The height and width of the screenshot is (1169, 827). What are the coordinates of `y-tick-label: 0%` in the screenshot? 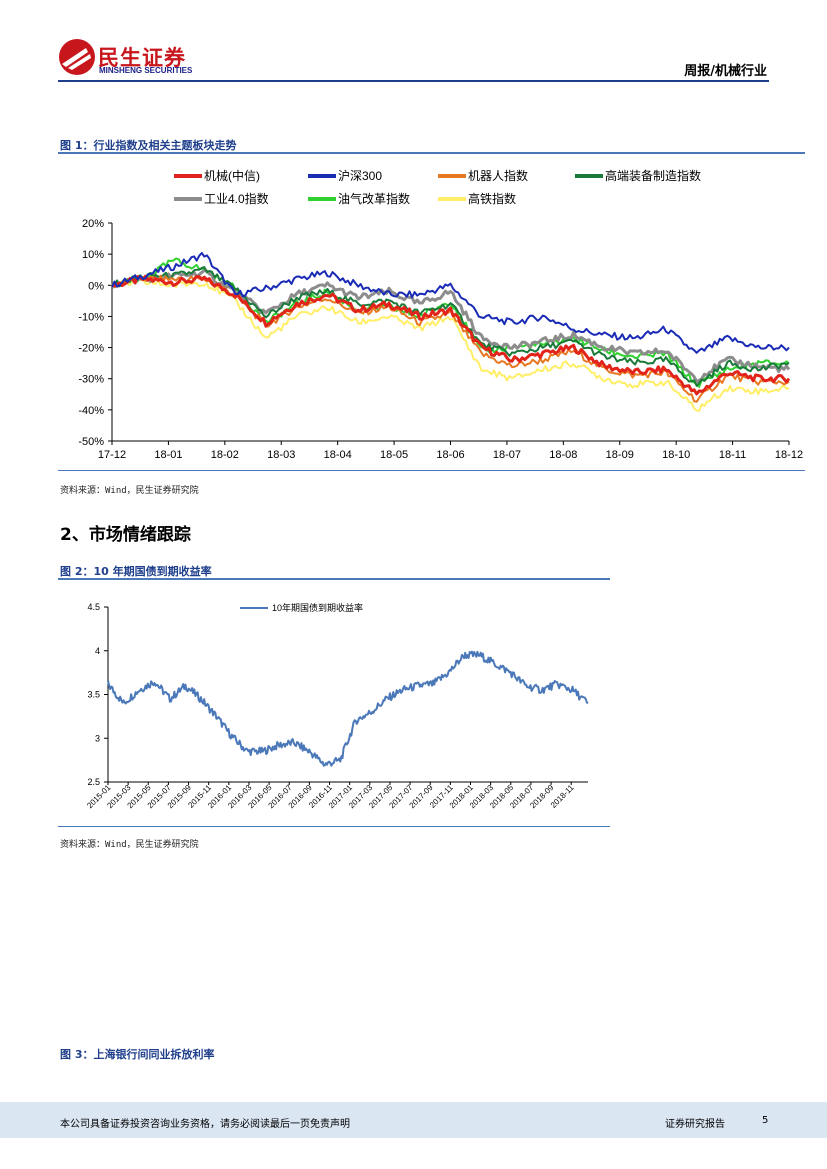 It's located at (96, 286).